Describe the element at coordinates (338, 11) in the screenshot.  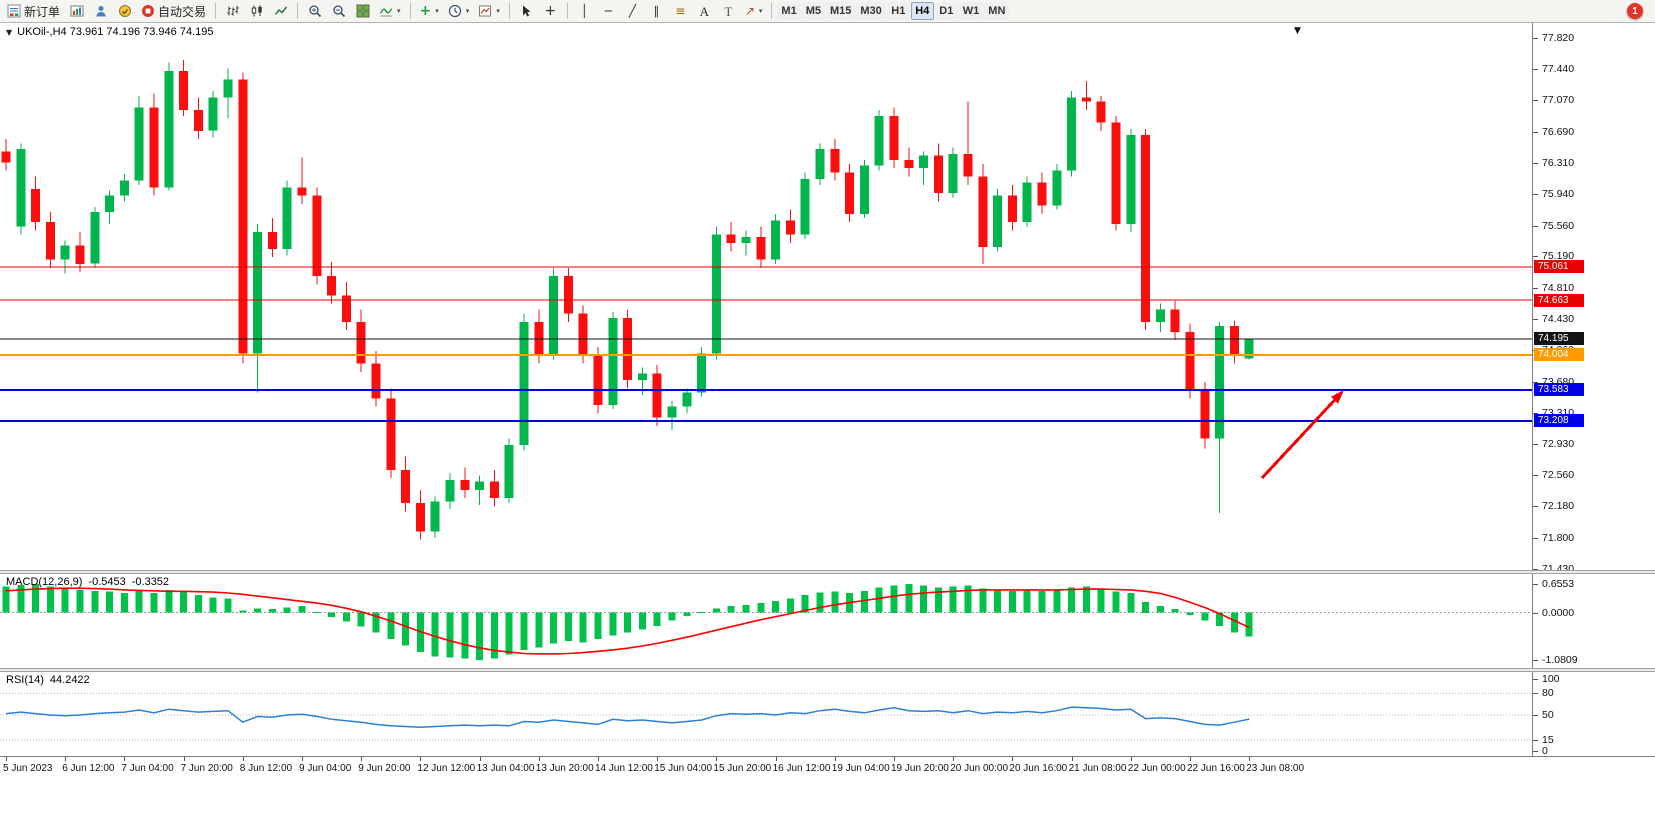
I see `zoom-out-button` at that location.